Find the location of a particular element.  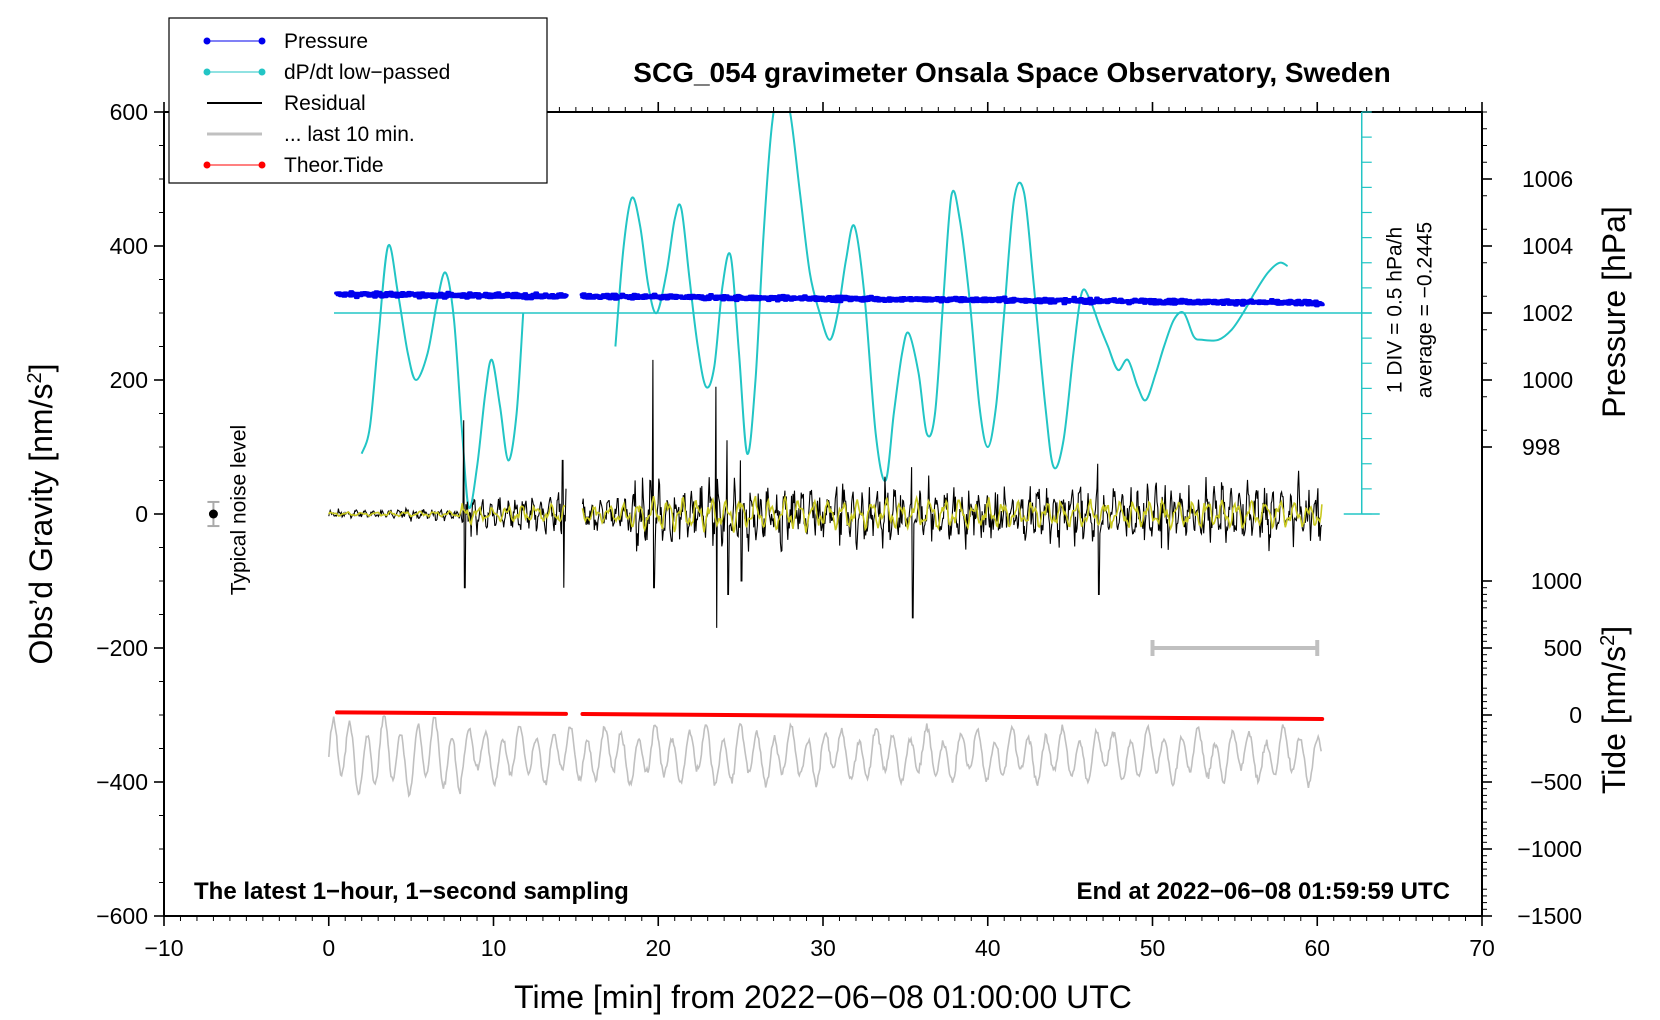

legend-label: Residual is located at coordinates (325, 103).